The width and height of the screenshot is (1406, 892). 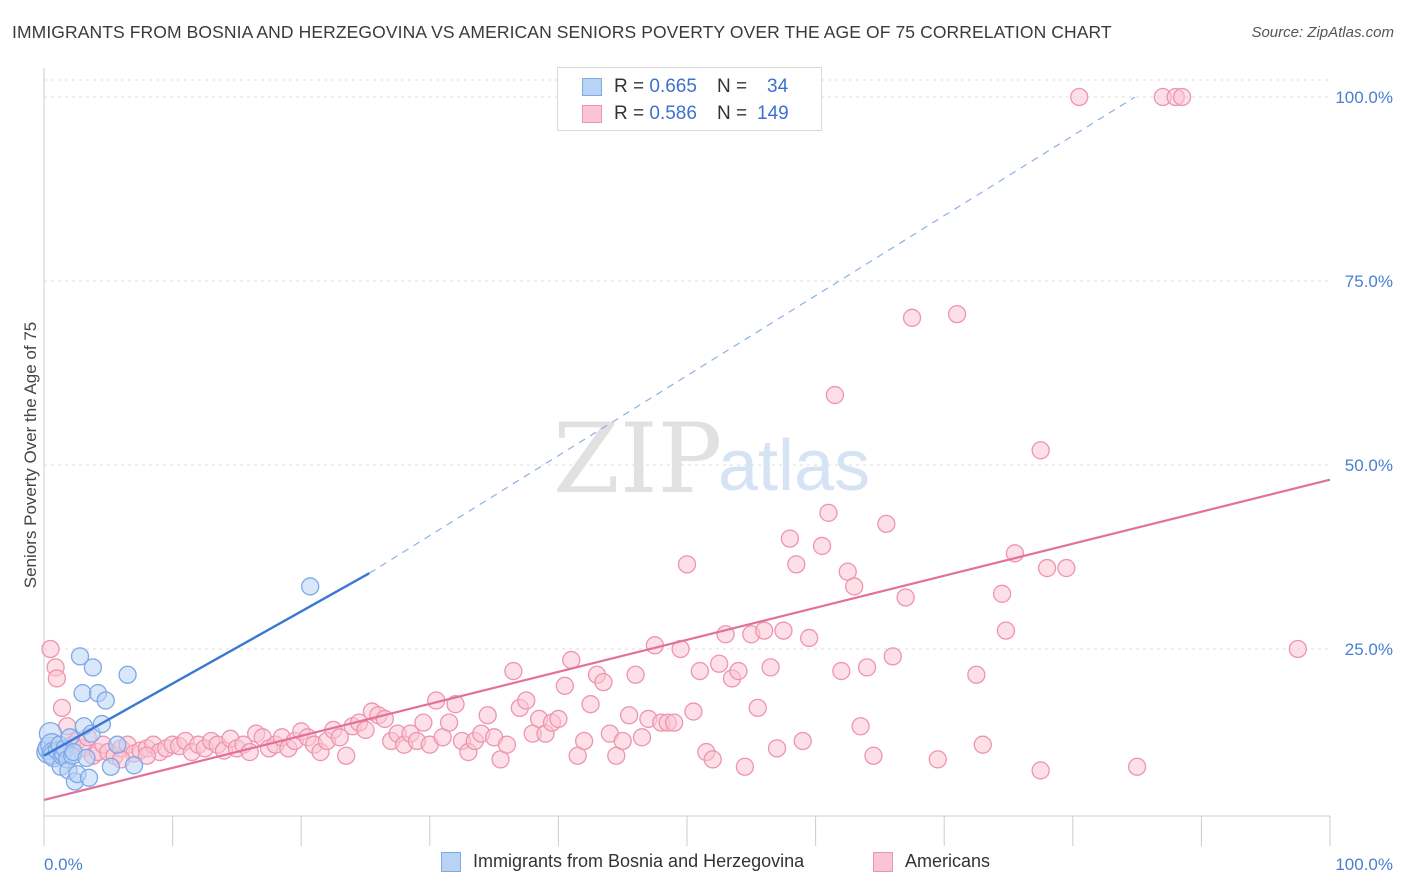 I want to click on bottom-legend-swatch-bosnia, so click(x=451, y=861).